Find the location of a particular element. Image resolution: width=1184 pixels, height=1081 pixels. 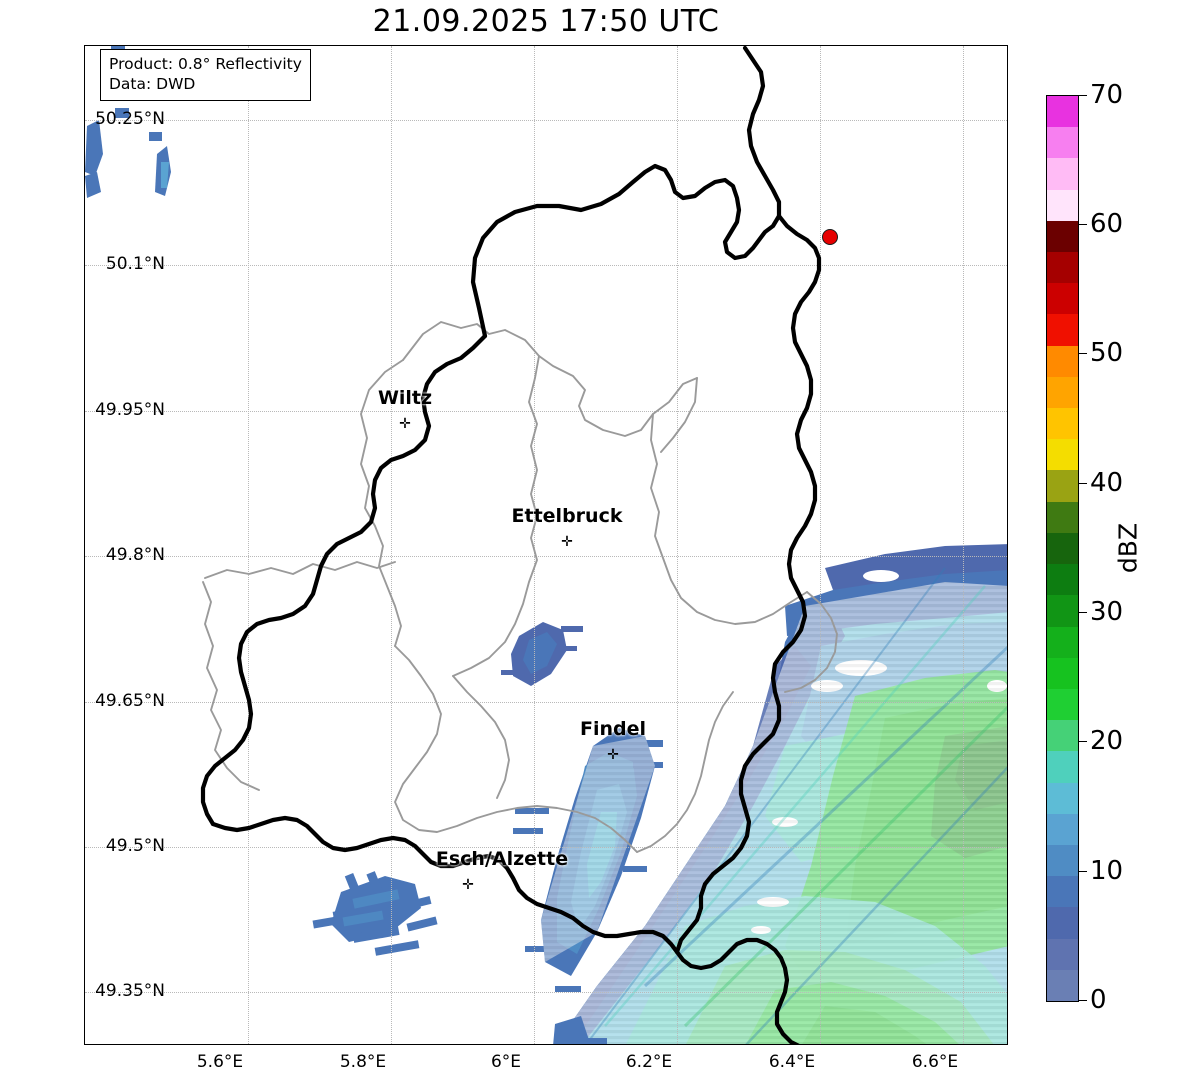

colorbar-title: dBZ is located at coordinates (1128, 548).